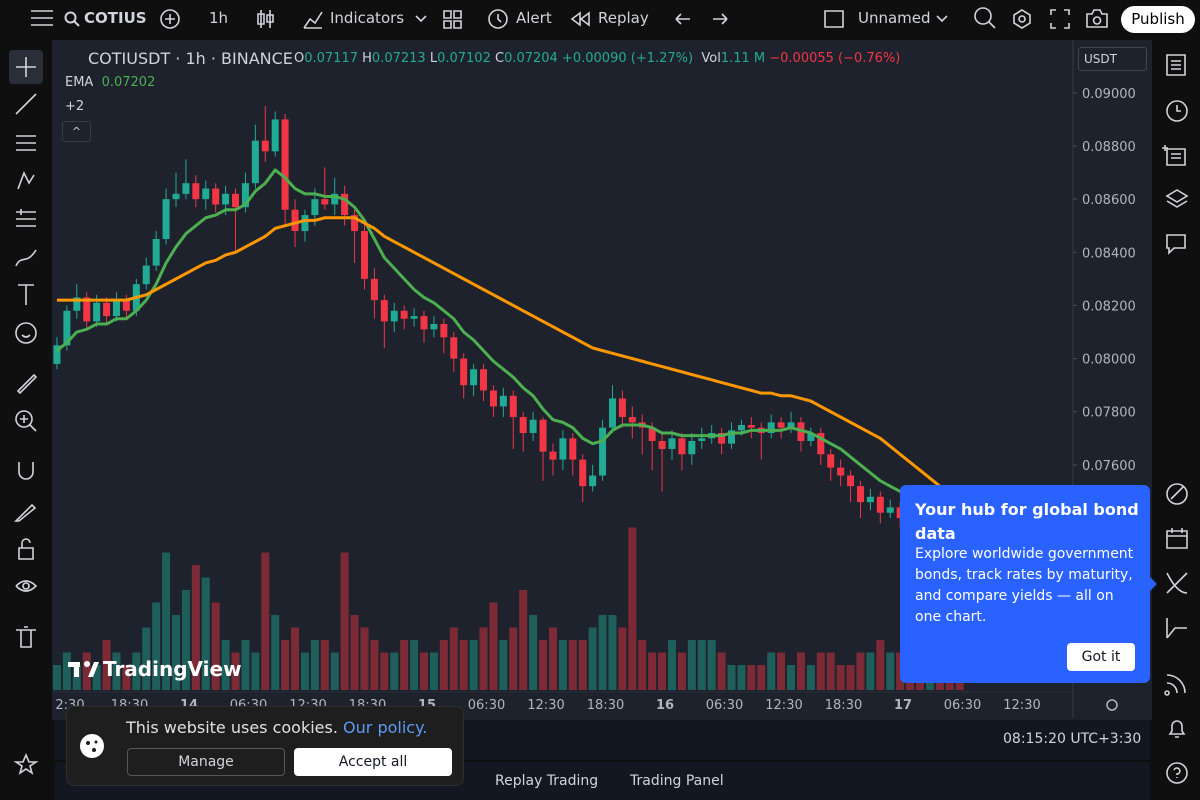 The image size is (1200, 800). Describe the element at coordinates (534, 18) in the screenshot. I see `alert-button: Alert` at that location.